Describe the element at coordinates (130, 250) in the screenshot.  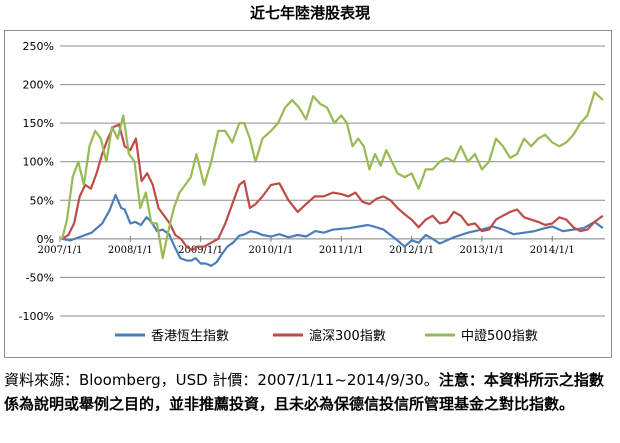
I see `x-tick-label: 2008/1/1` at that location.